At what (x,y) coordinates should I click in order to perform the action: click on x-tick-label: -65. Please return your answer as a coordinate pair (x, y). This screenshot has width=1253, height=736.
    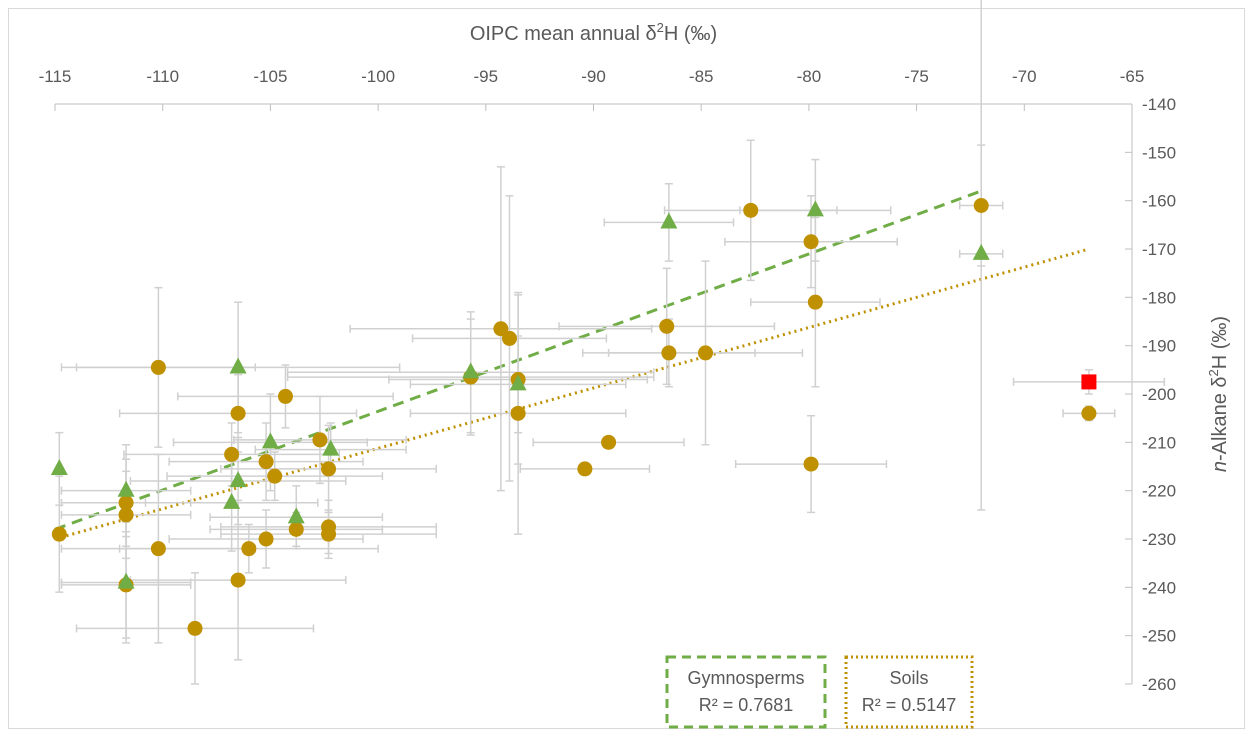
    Looking at the image, I should click on (1132, 76).